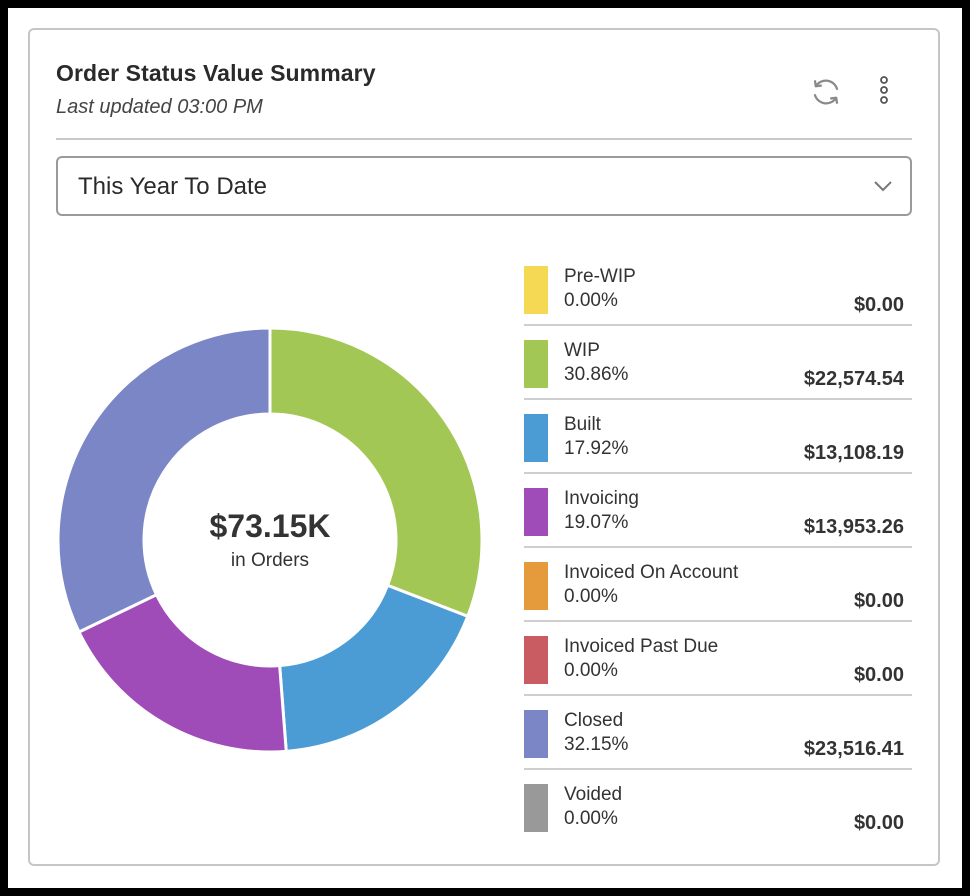 This screenshot has width=970, height=896. I want to click on legend-percent: 30.86%, so click(596, 374).